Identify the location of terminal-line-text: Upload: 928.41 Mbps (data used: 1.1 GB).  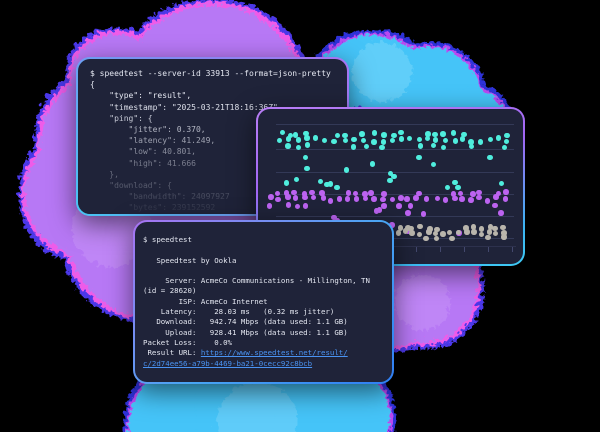
(245, 332).